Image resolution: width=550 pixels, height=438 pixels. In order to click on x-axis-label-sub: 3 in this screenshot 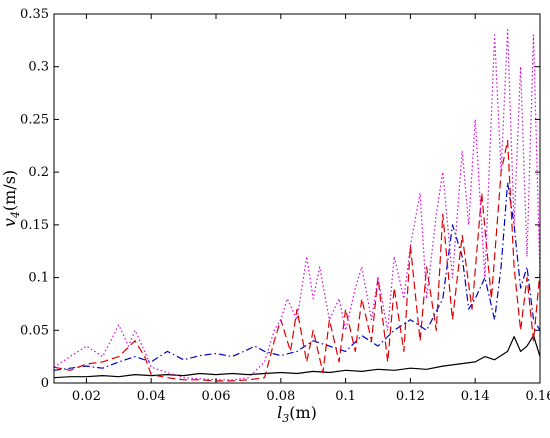, I will do `click(285, 418)`.